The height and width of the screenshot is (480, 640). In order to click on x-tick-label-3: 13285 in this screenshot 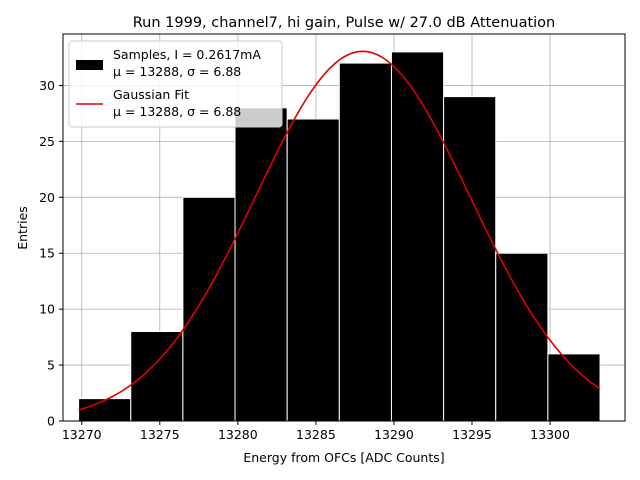, I will do `click(316, 434)`.